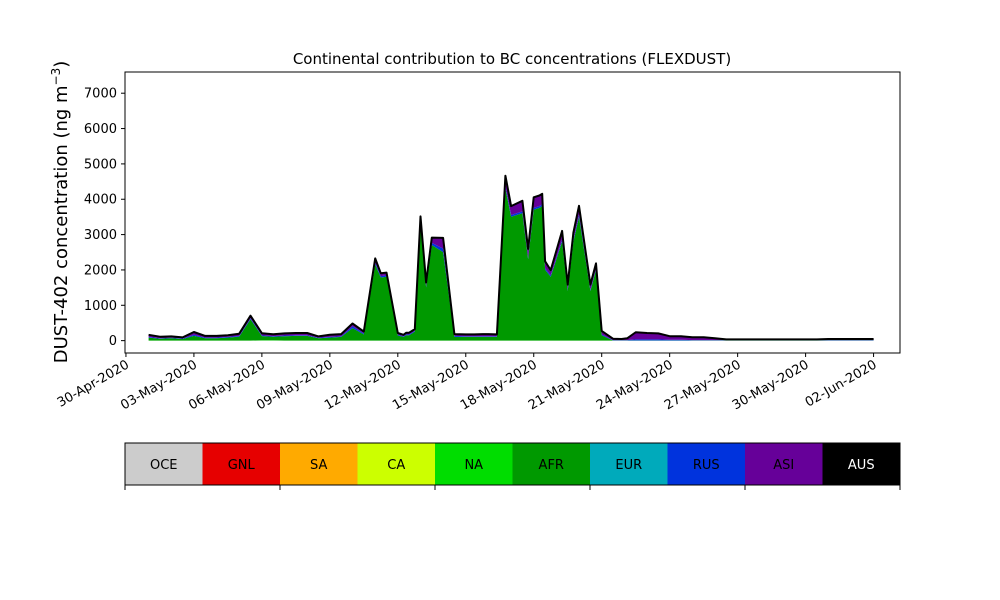 The image size is (1000, 600). What do you see at coordinates (100, 164) in the screenshot?
I see `y-tick-label: 5000` at bounding box center [100, 164].